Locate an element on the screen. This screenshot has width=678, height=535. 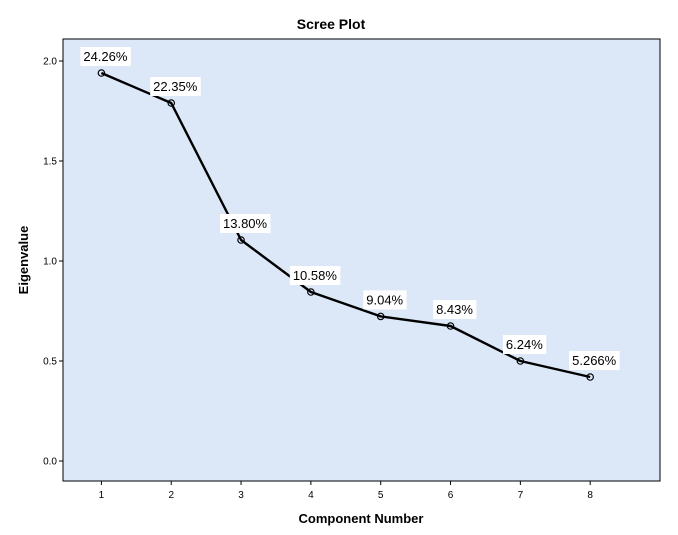
x-tick-label: 2 is located at coordinates (171, 495).